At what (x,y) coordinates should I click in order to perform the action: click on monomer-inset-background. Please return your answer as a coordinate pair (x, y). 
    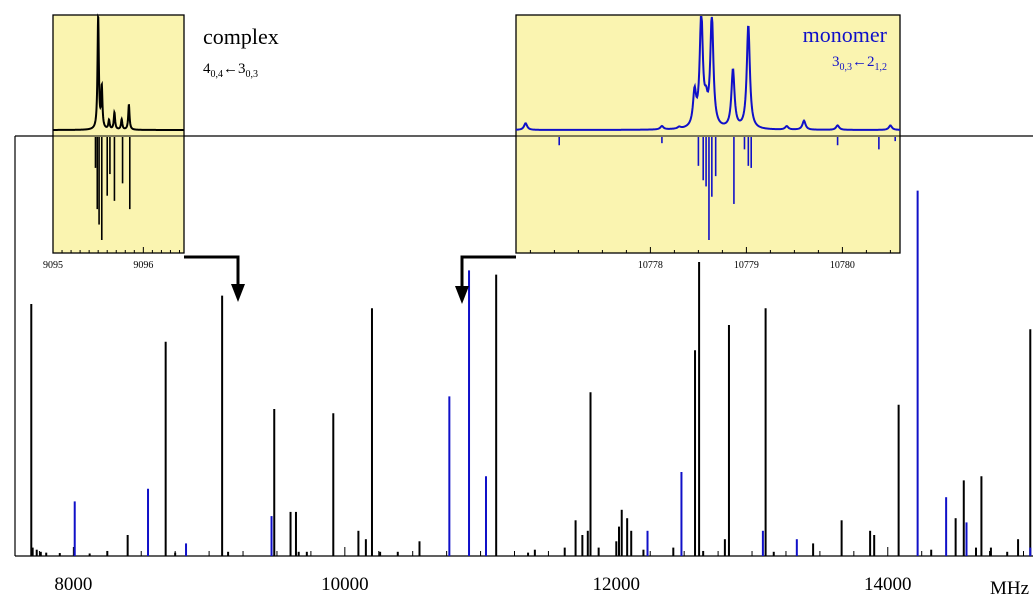
    Looking at the image, I should click on (708, 134).